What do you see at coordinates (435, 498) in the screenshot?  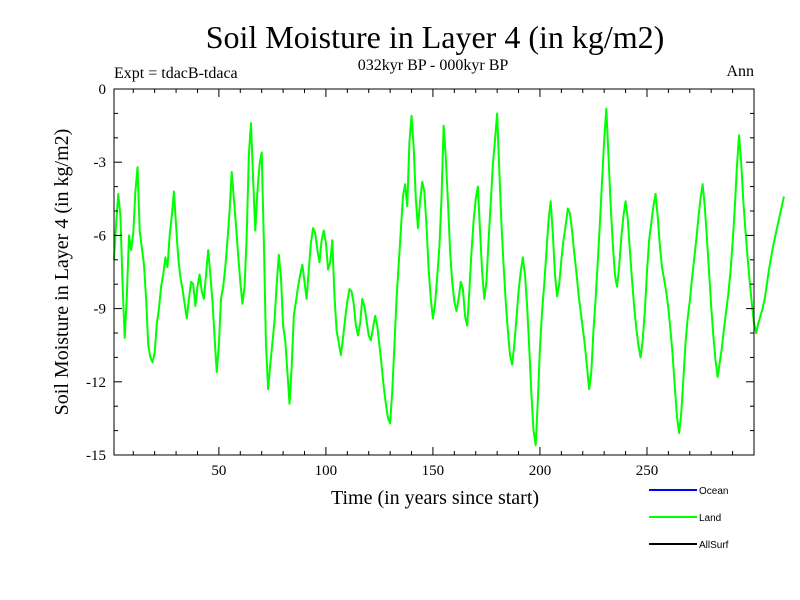 I see `x-axis-label: Time (in years since start)` at bounding box center [435, 498].